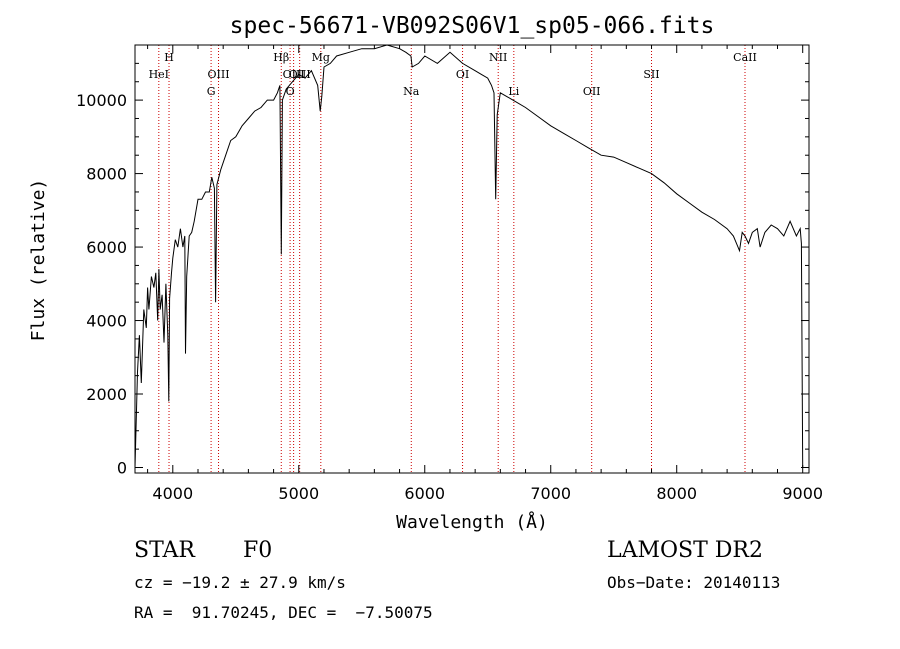  I want to click on y-tick-label: 4000, so click(106, 321).